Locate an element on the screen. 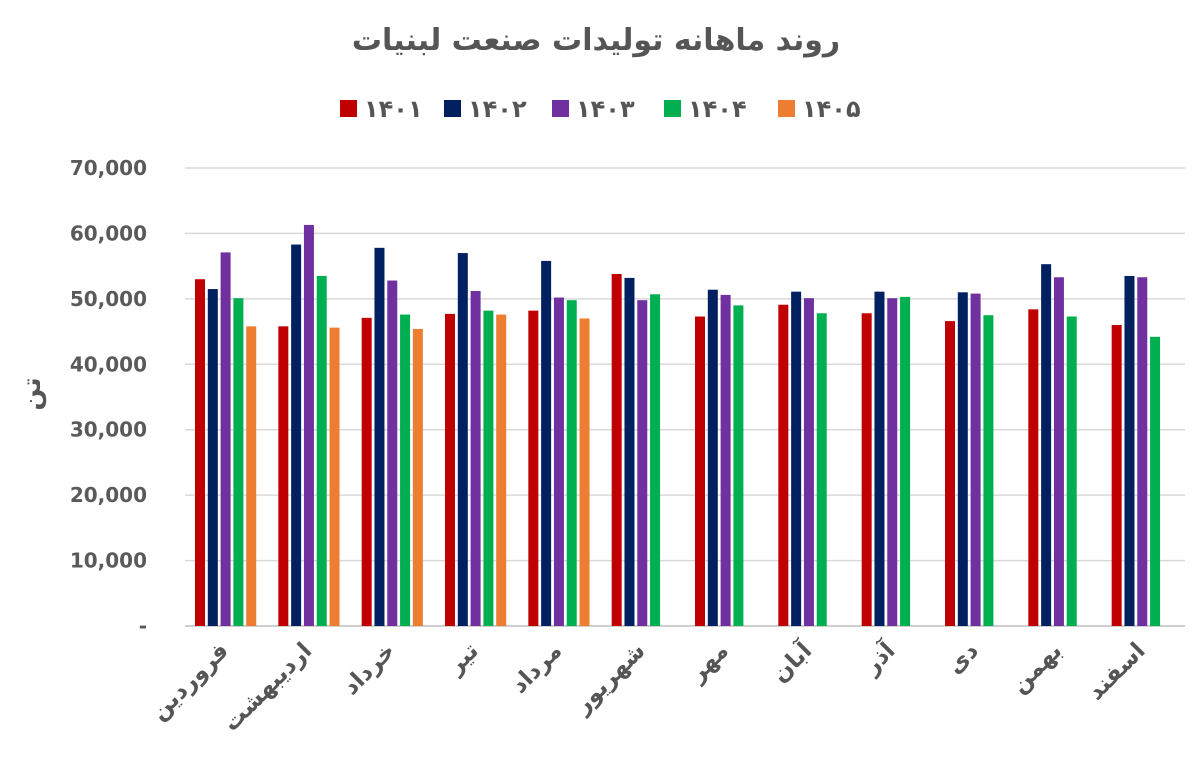 The image size is (1200, 761). y-axis-title-group: تن is located at coordinates (32, 393).